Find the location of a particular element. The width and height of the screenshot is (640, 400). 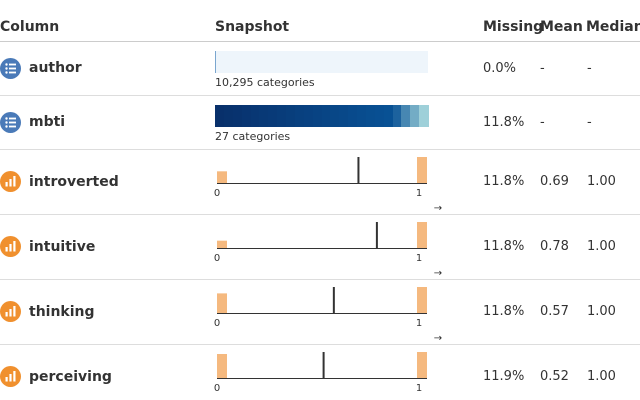

column-name: intuitive is located at coordinates (62, 247).